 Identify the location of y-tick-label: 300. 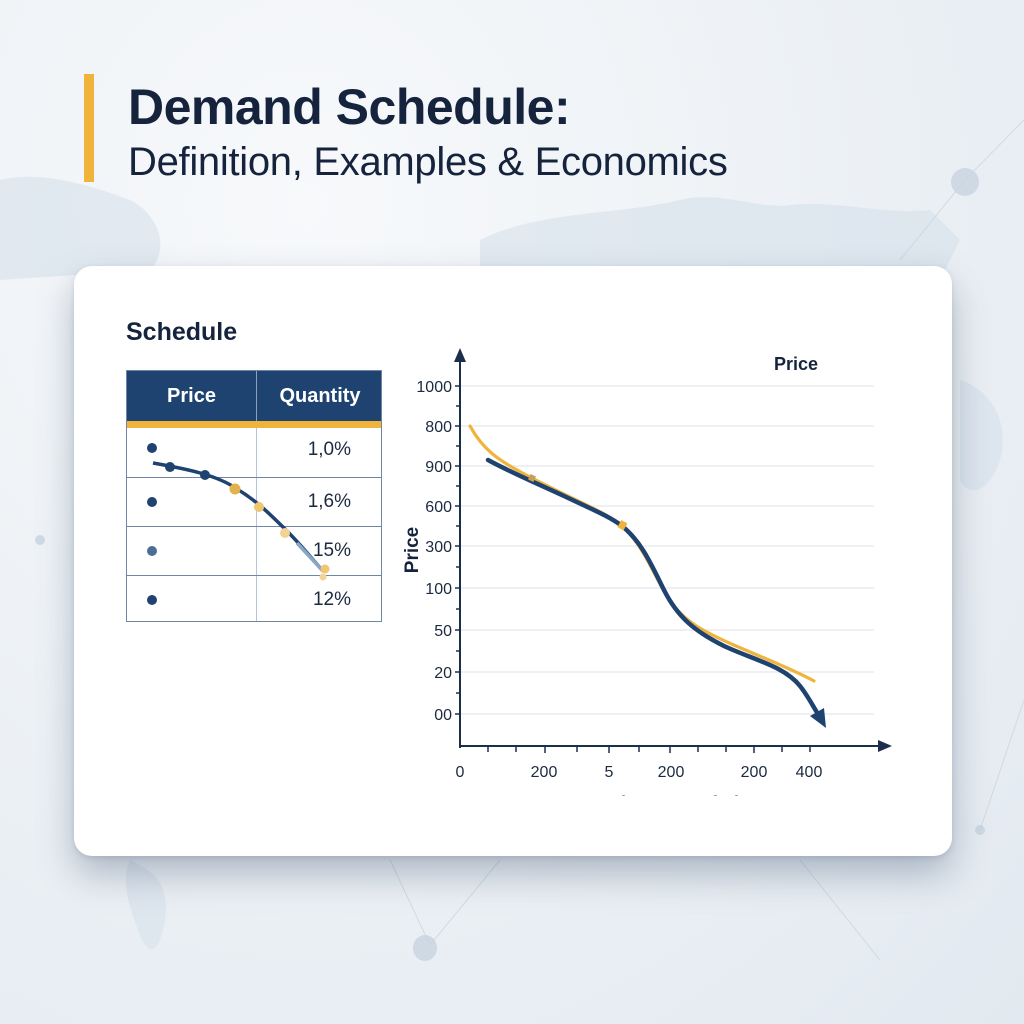
(438, 547).